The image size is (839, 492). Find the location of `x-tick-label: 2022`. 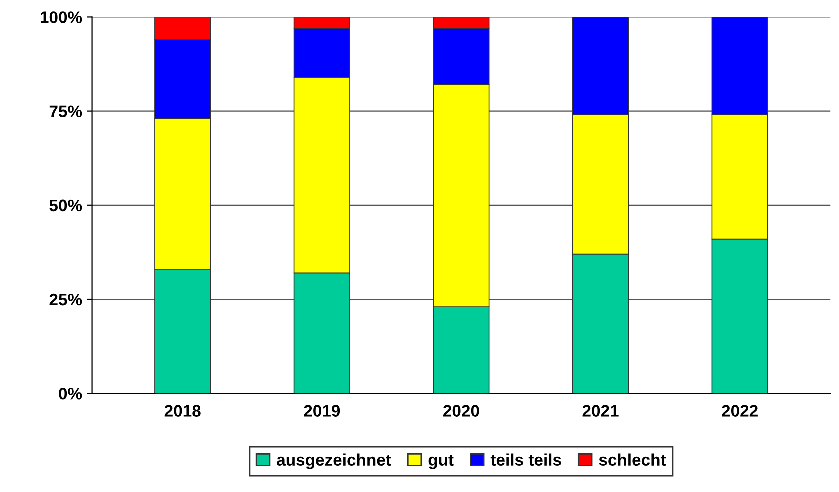

x-tick-label: 2022 is located at coordinates (740, 411).